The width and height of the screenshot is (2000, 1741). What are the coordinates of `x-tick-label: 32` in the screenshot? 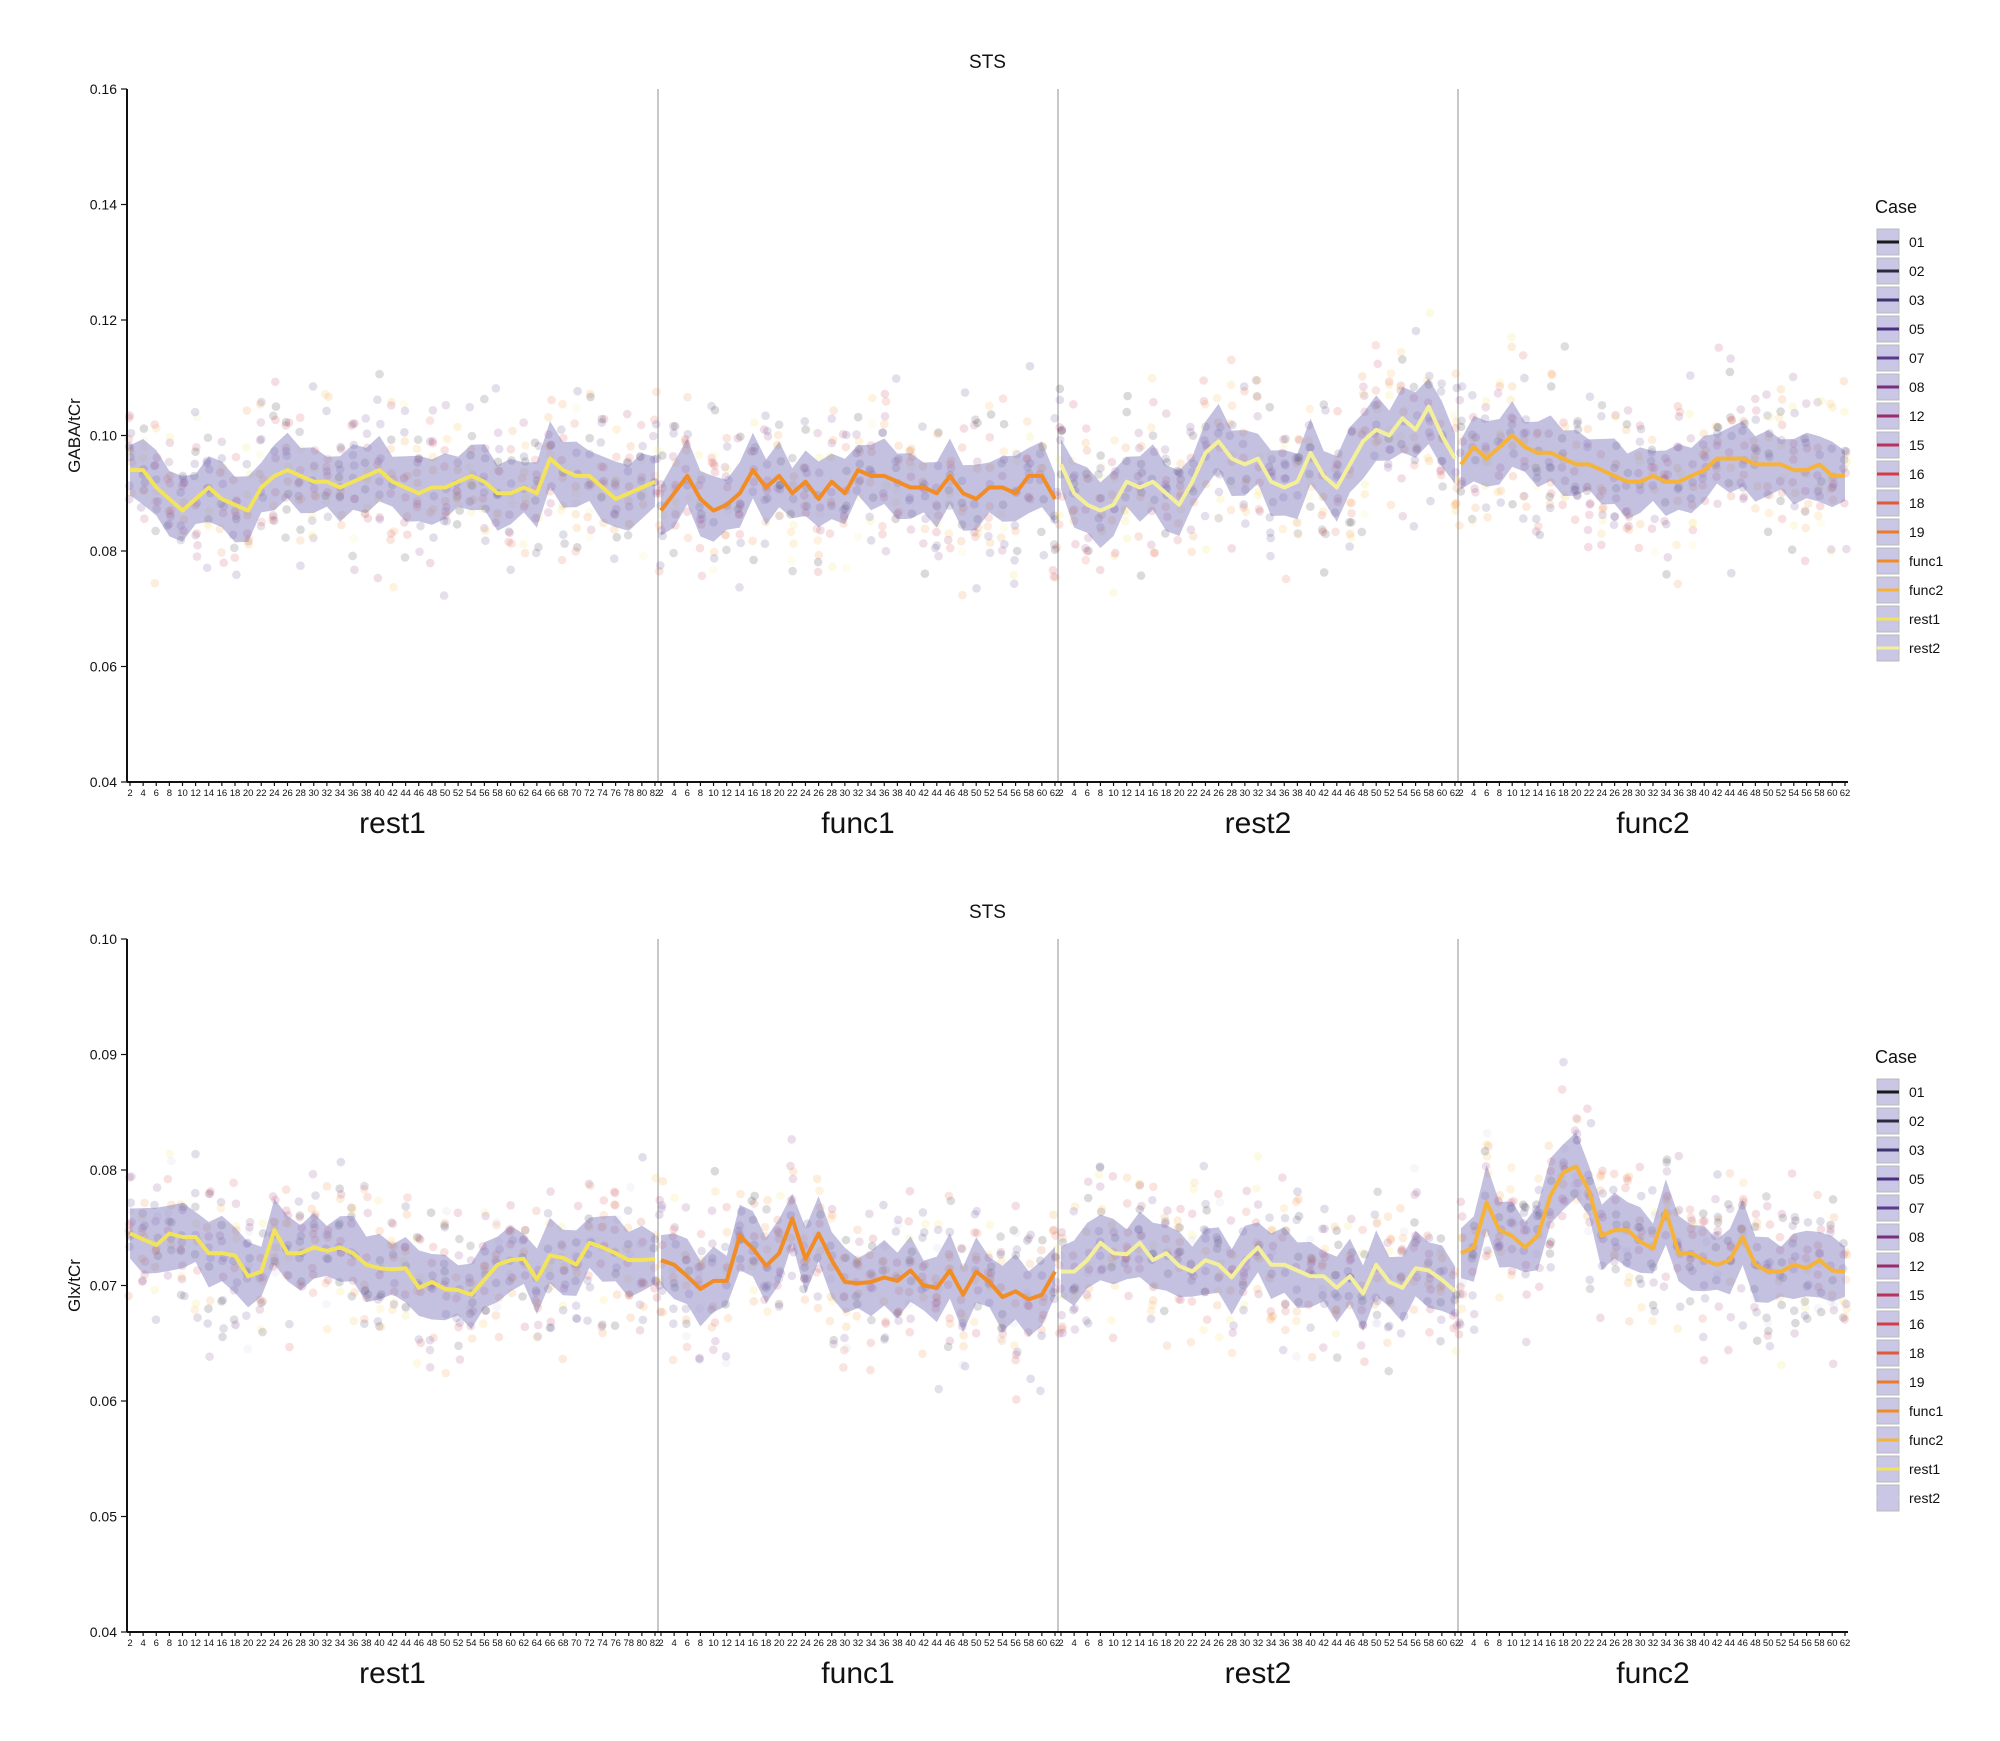 It's located at (1258, 1643).